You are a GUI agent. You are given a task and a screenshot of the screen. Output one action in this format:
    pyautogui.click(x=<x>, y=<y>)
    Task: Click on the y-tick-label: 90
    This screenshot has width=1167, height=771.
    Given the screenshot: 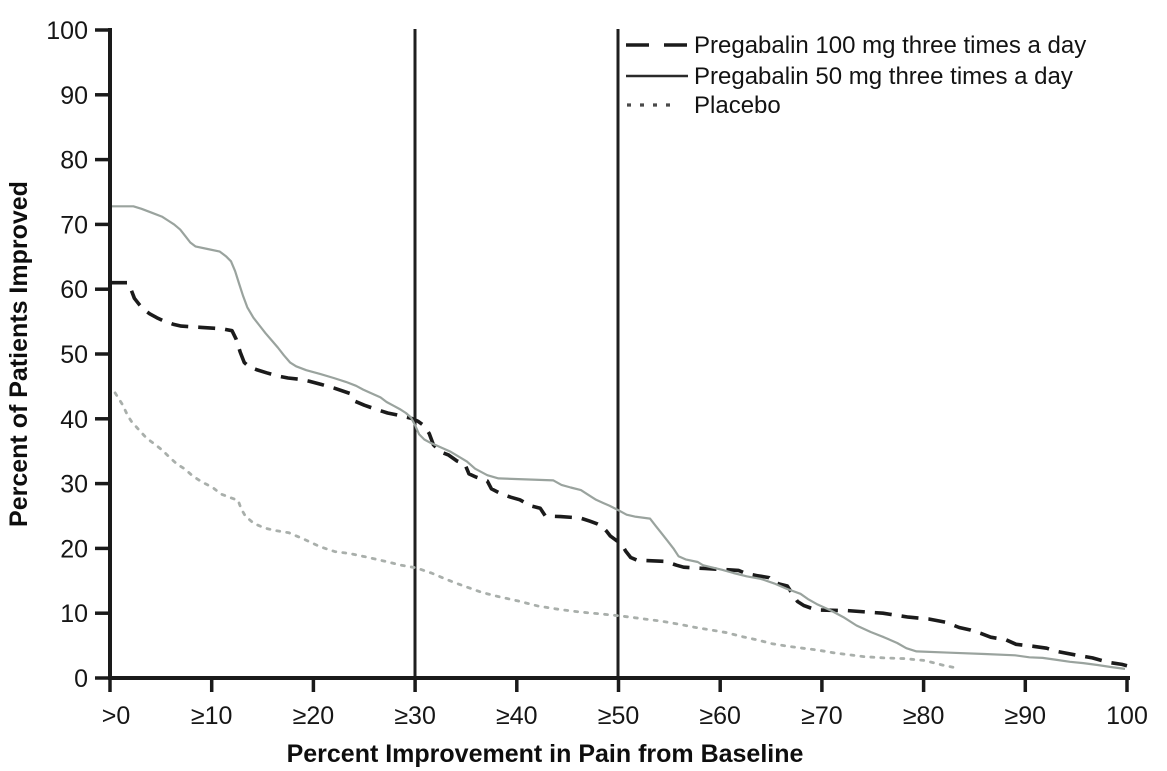 What is the action you would take?
    pyautogui.click(x=74, y=96)
    